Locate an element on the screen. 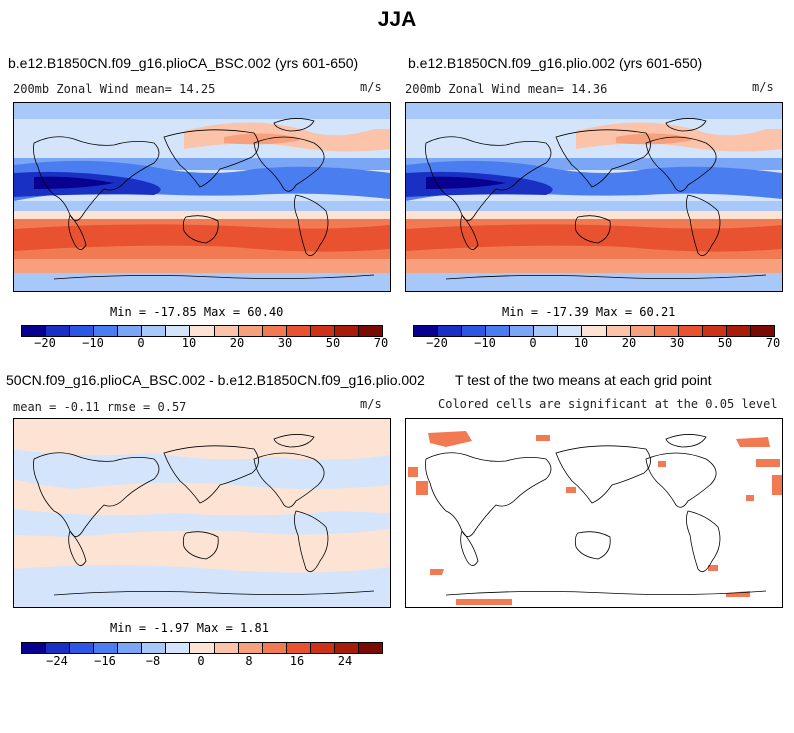 The image size is (794, 733). colorbar-2-ticks: −20 −10 0 10 20 30 50 70 is located at coordinates (596, 344).